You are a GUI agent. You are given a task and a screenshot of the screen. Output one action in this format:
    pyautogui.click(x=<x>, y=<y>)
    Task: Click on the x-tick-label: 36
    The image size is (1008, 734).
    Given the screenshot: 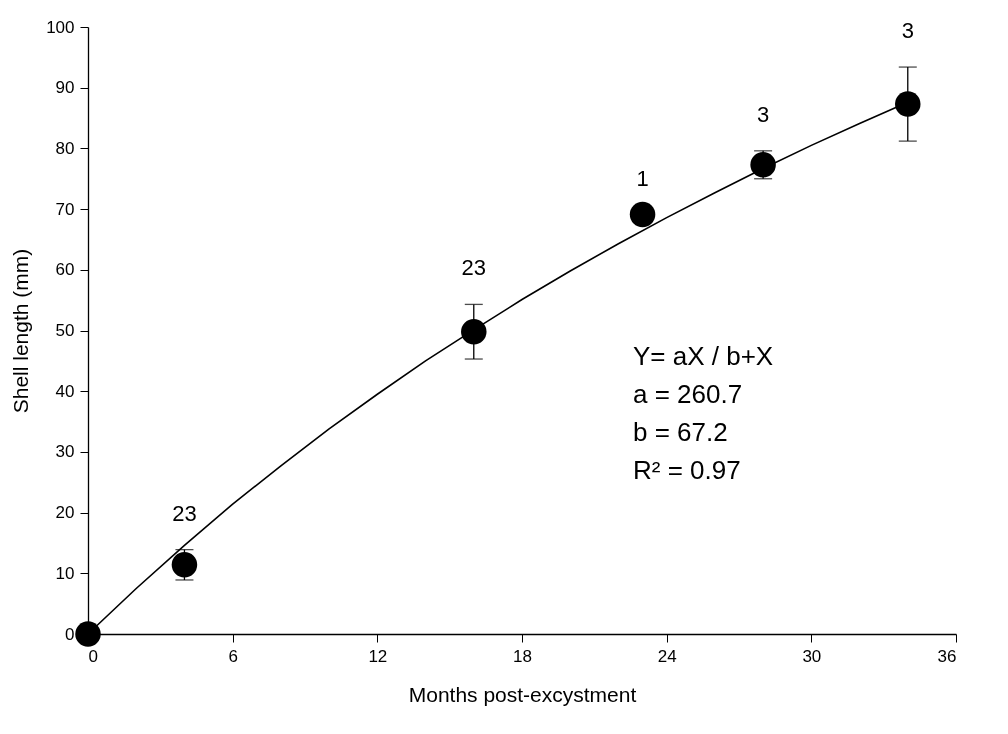 What is the action you would take?
    pyautogui.click(x=947, y=656)
    